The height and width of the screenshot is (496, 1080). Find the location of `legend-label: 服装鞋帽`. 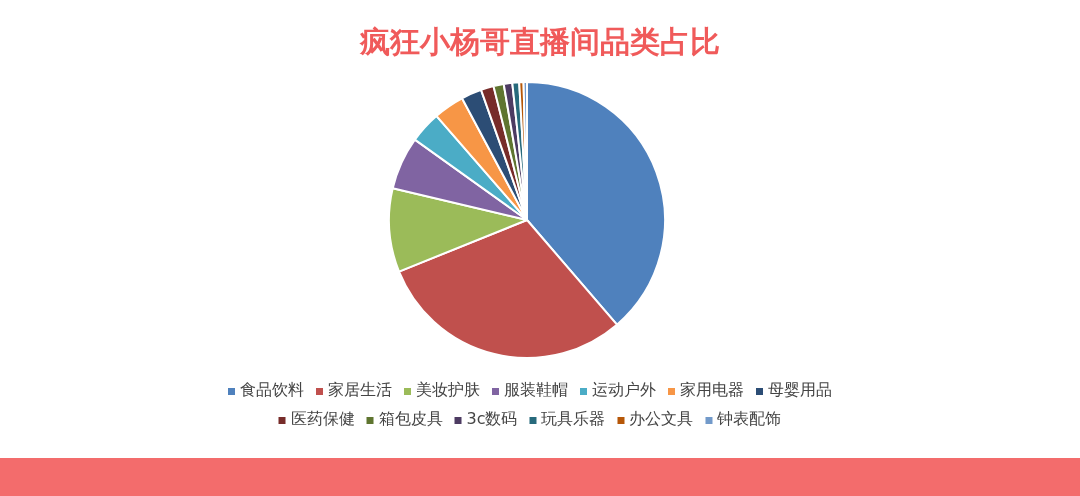

legend-label: 服装鞋帽 is located at coordinates (536, 389).